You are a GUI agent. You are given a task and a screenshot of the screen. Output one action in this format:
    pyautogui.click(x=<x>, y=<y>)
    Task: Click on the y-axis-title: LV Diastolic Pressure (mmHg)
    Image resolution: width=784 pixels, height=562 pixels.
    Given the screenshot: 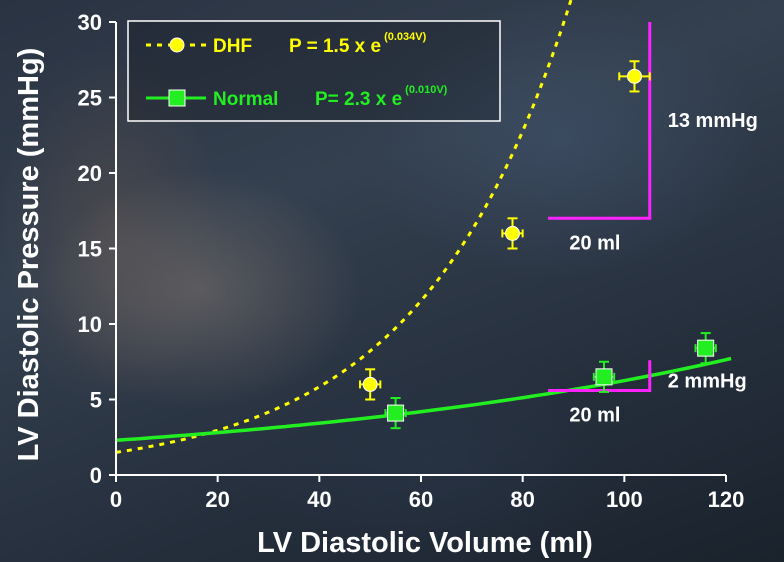 What is the action you would take?
    pyautogui.click(x=29, y=255)
    